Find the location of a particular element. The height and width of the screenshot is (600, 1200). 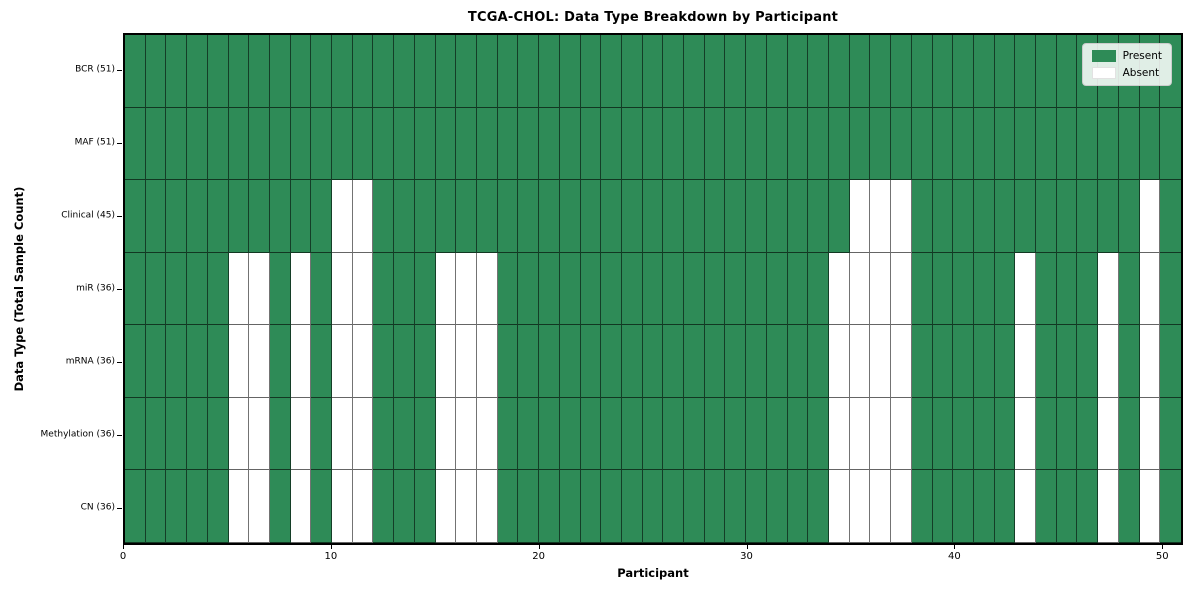

legend-item-absent: Absent is located at coordinates (1126, 73).